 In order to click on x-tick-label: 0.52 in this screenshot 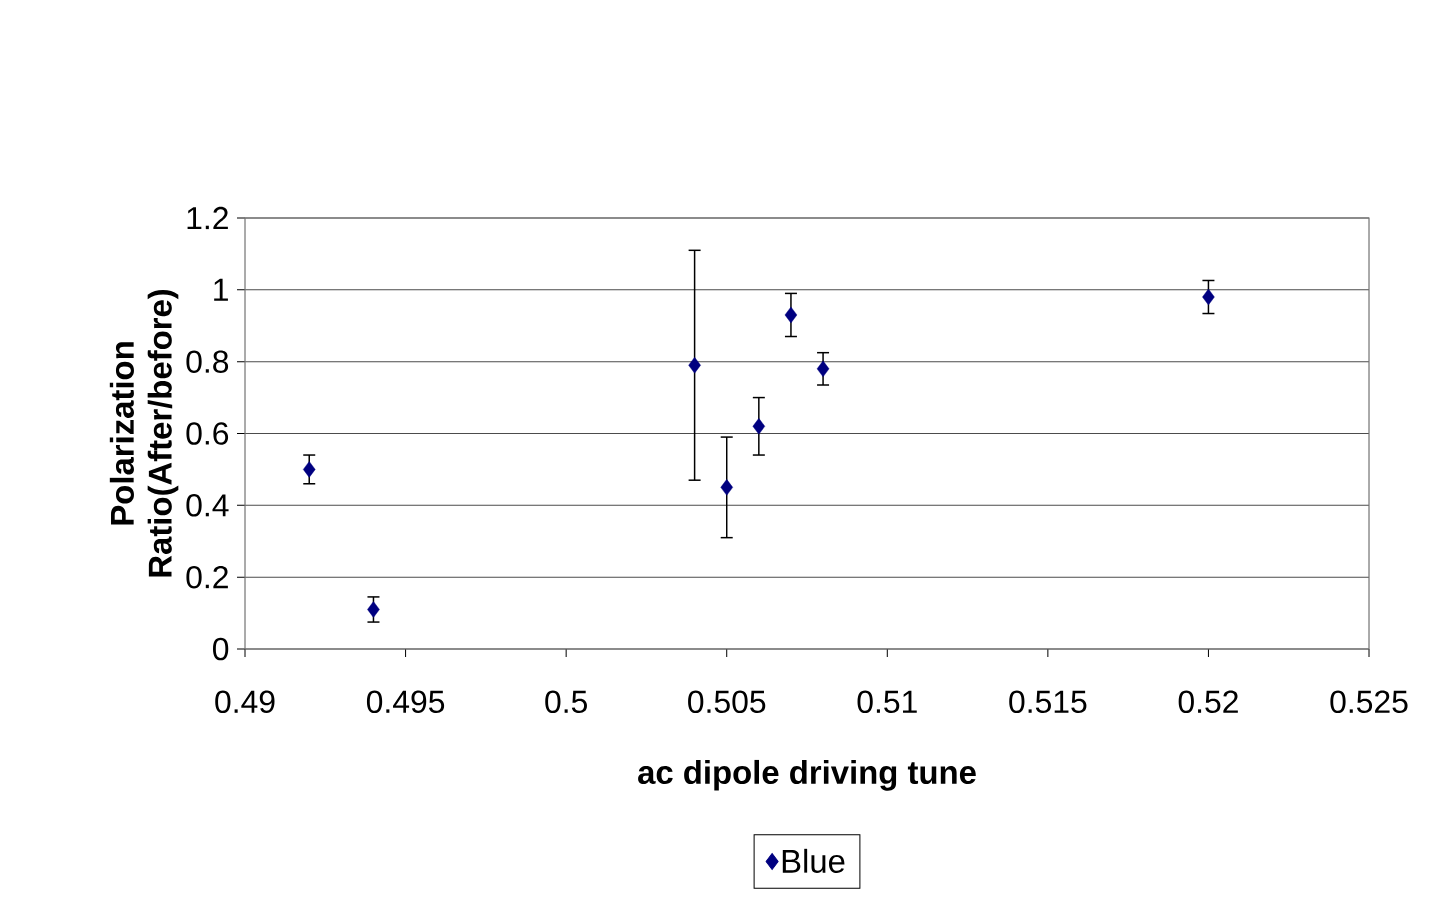, I will do `click(1208, 702)`.